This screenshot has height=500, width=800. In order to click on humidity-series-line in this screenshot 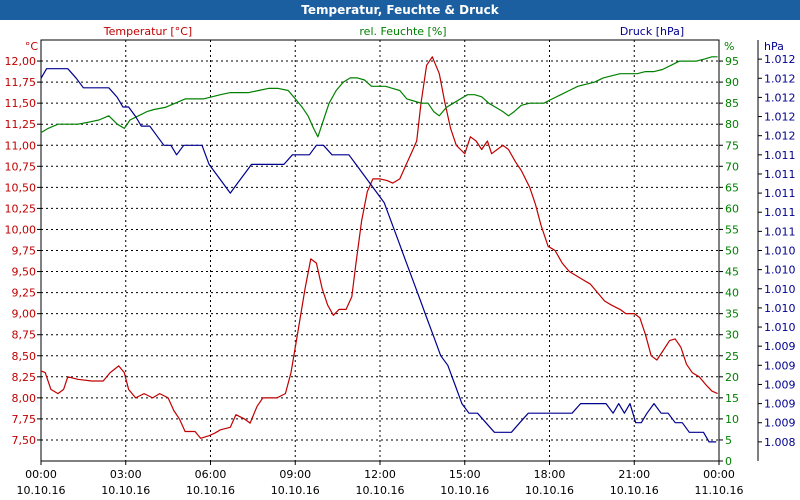, I will do `click(379, 97)`.